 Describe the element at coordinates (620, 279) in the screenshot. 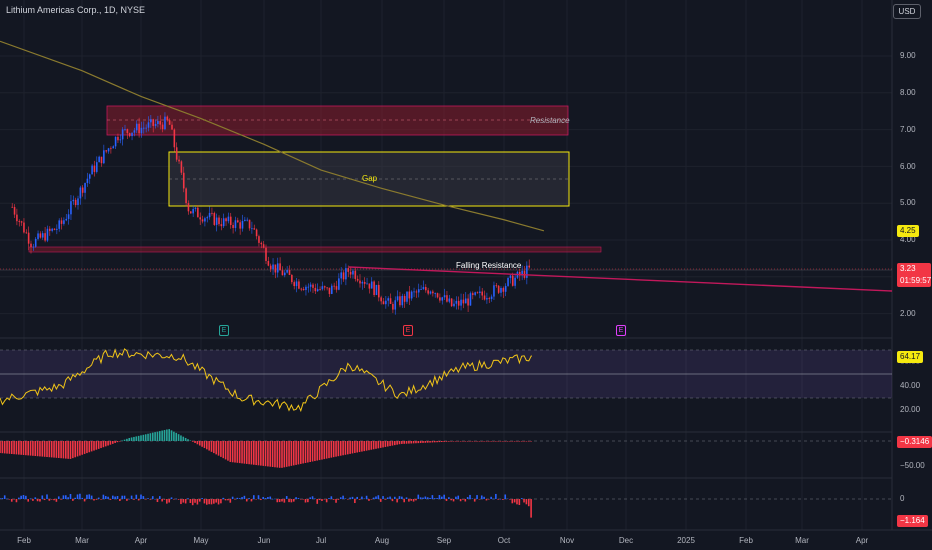

I see `falling-resistance-line` at that location.